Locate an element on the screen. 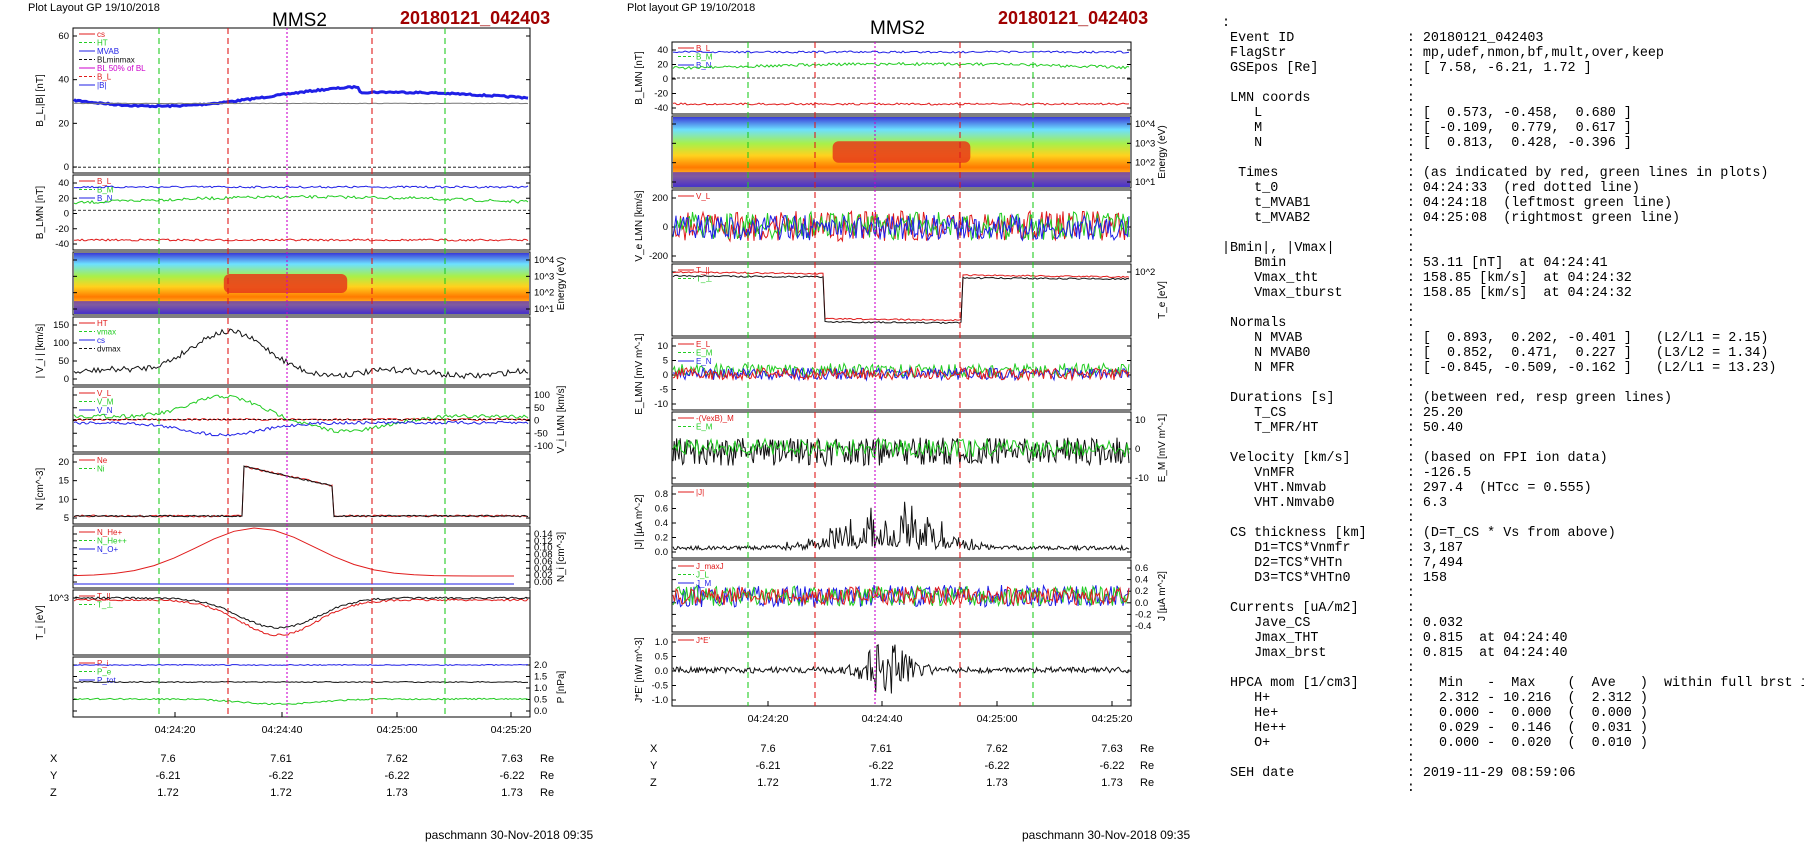 The image size is (1804, 842). y-tick-label: -0.4 is located at coordinates (1143, 626).